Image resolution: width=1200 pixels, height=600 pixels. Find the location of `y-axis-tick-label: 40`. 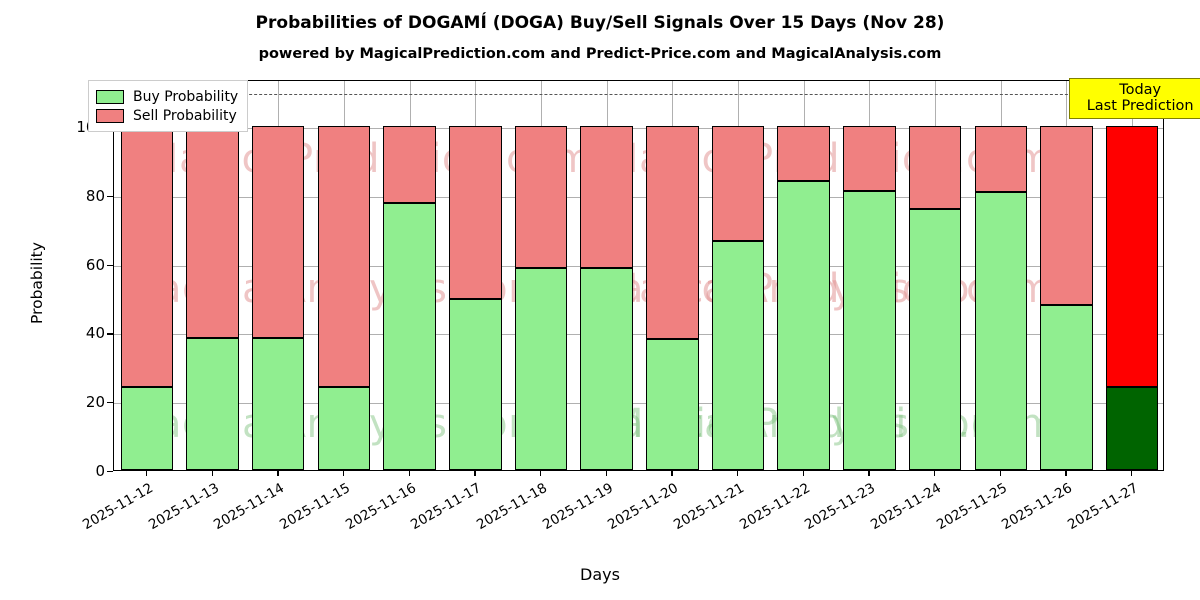

y-axis-tick-label: 40 is located at coordinates (95, 333).